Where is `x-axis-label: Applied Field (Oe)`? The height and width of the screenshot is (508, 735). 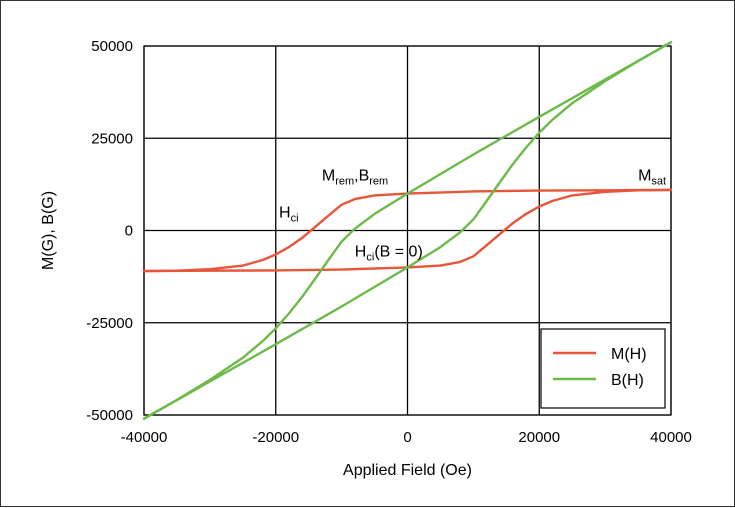
x-axis-label: Applied Field (Oe) is located at coordinates (407, 470).